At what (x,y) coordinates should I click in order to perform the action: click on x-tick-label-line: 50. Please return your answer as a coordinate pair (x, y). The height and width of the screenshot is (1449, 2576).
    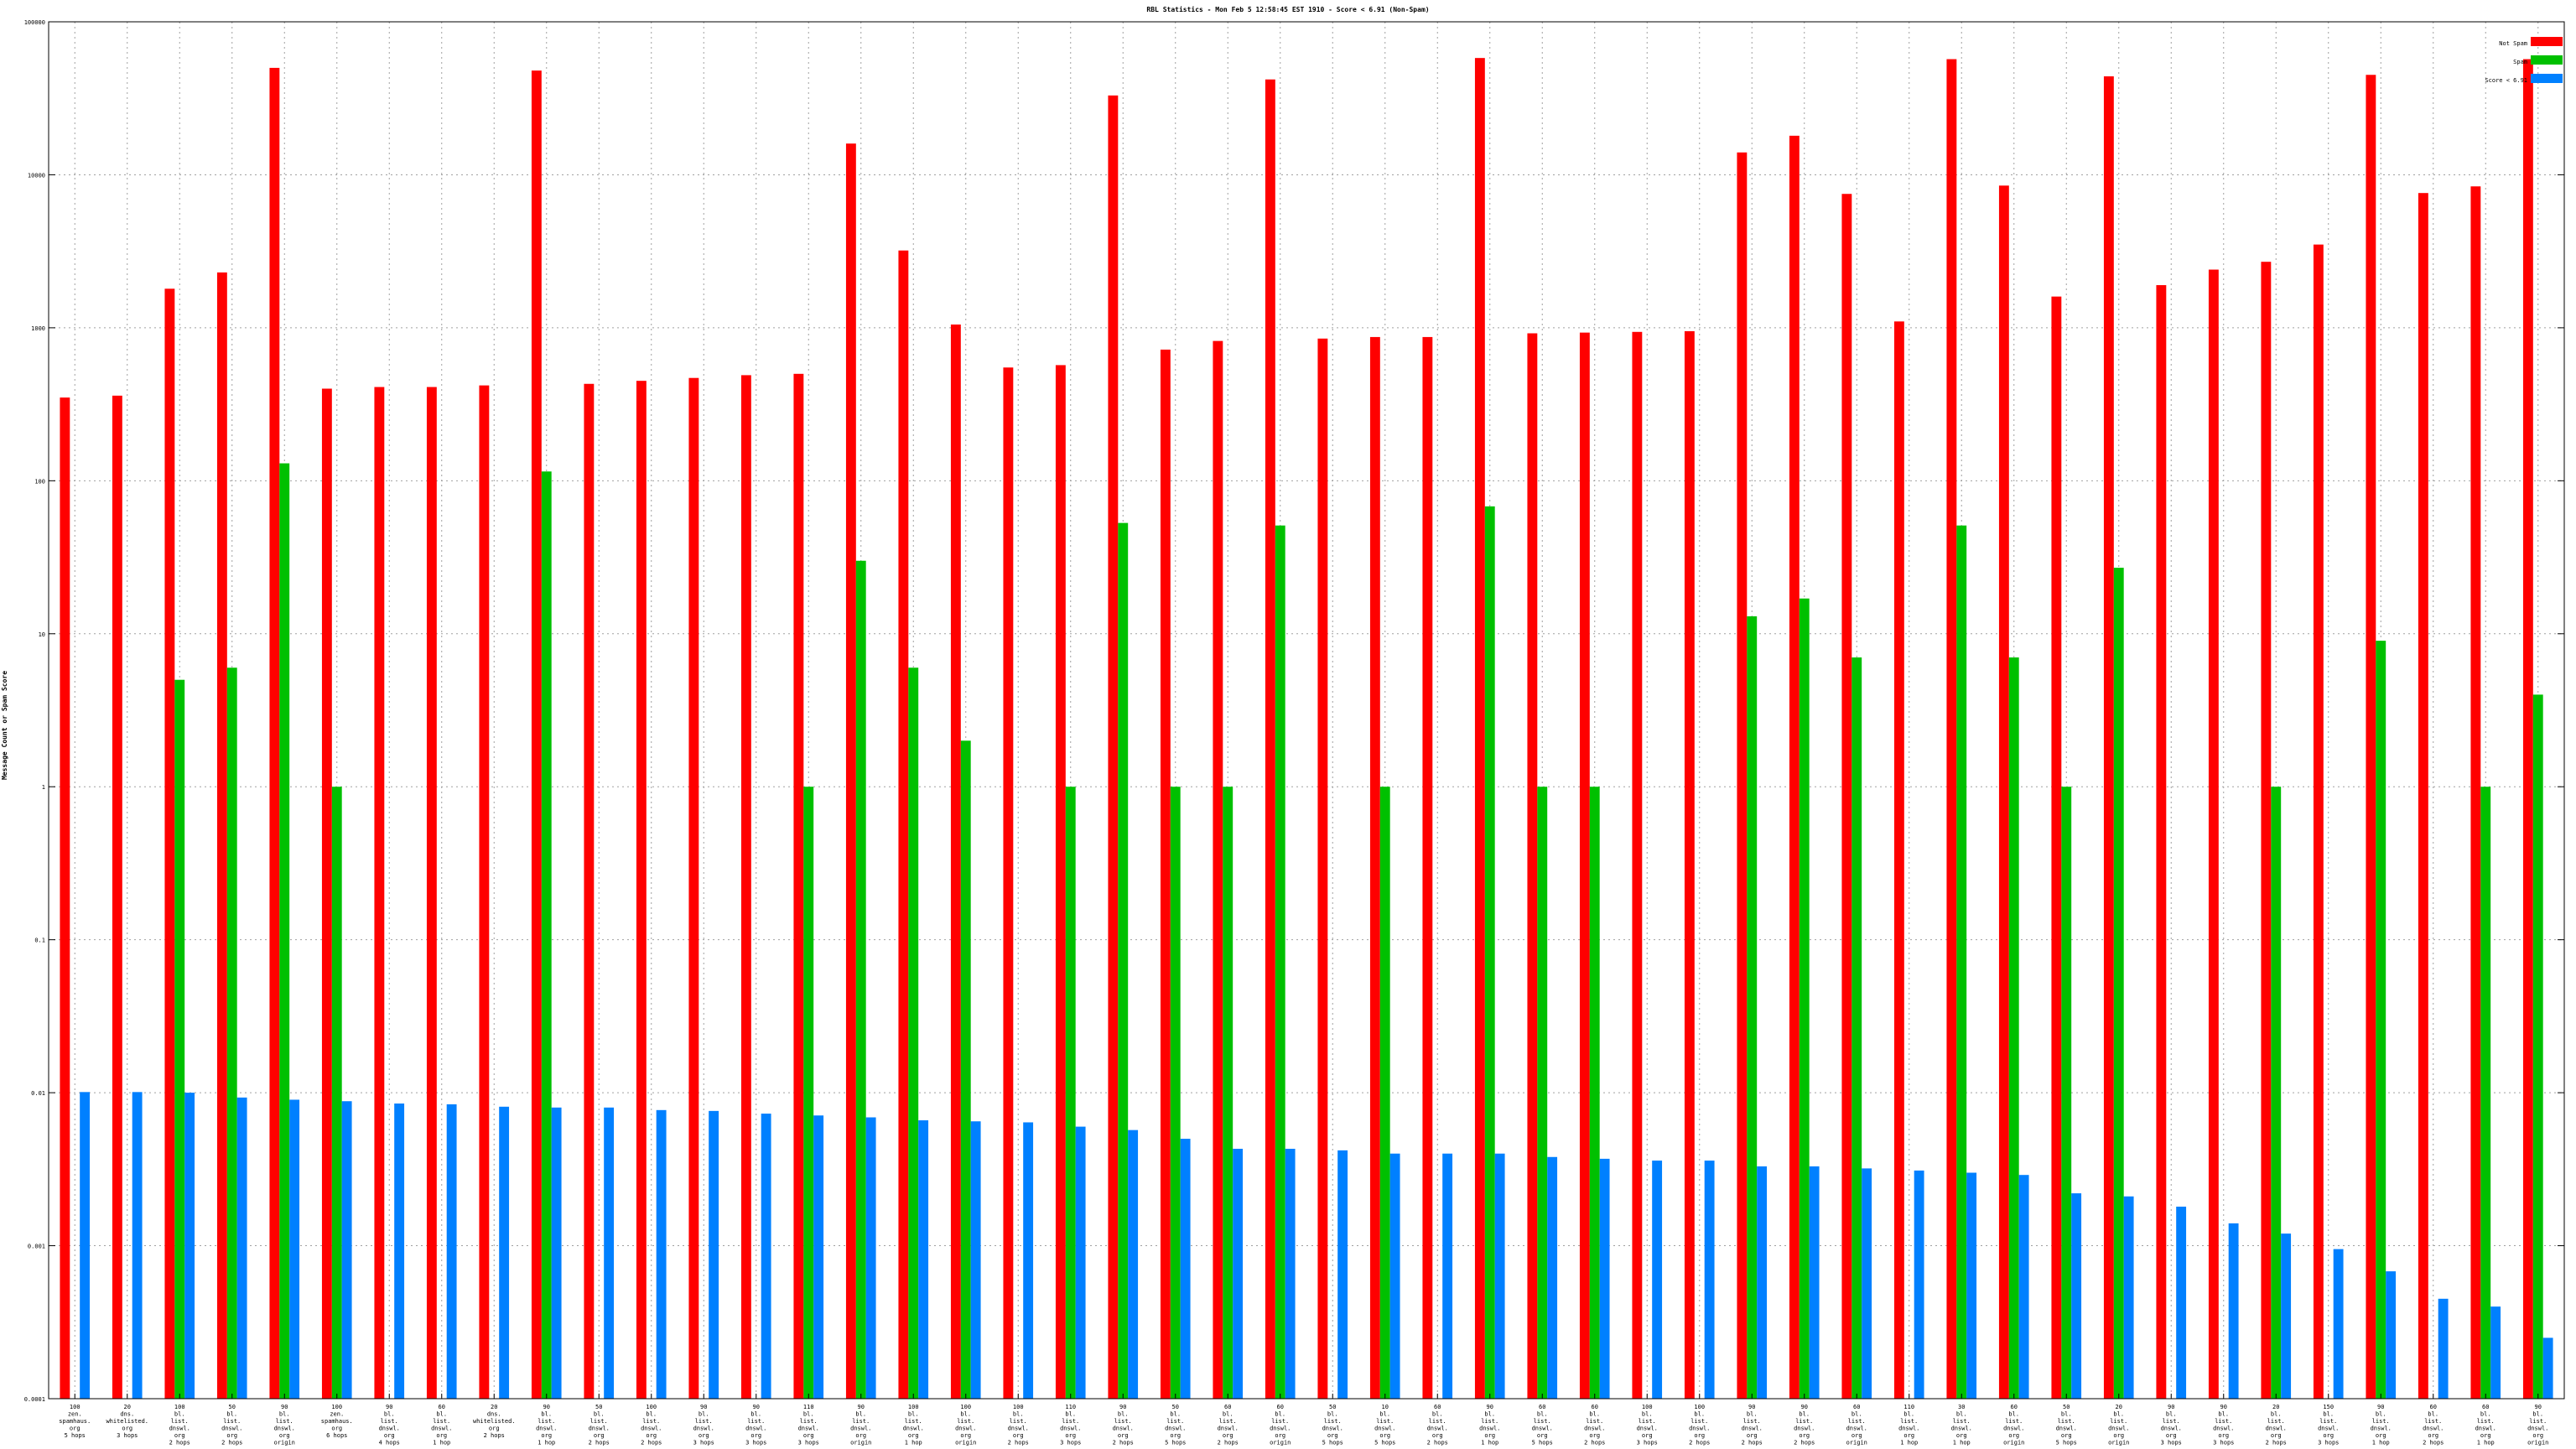
    Looking at the image, I should click on (598, 1407).